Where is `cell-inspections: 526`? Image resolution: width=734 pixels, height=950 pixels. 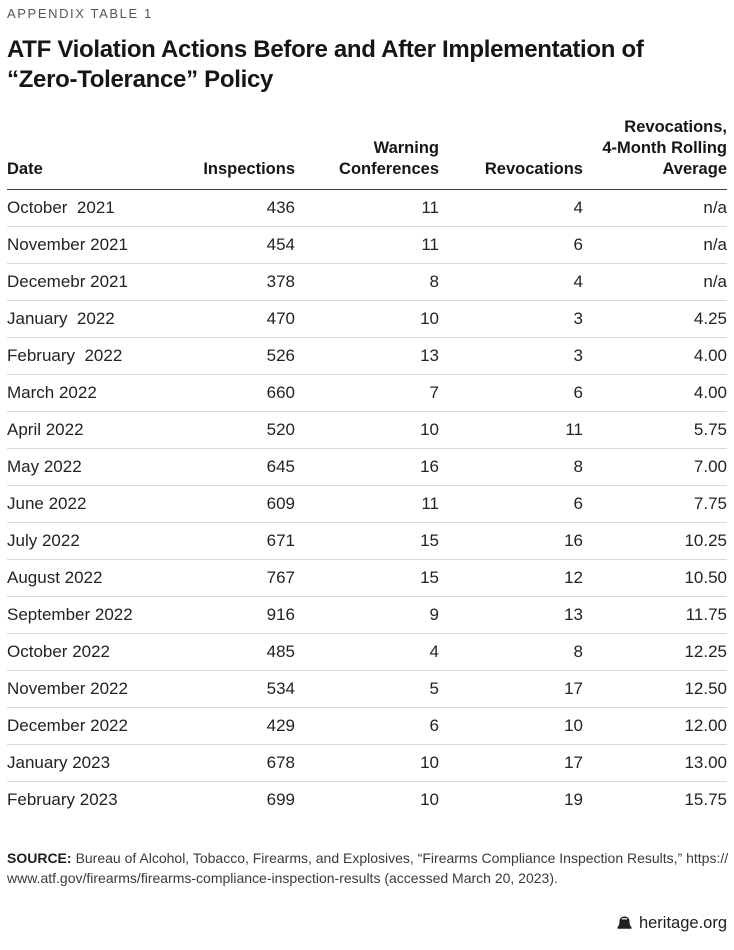 cell-inspections: 526 is located at coordinates (241, 356).